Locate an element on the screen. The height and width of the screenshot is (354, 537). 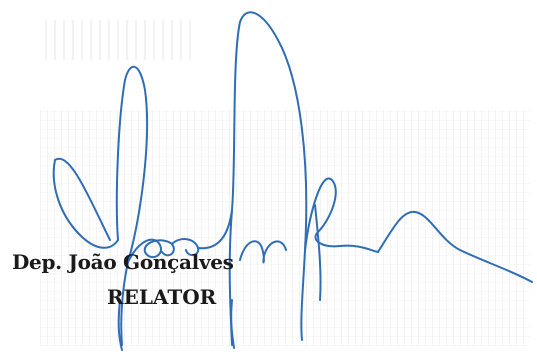
signer-role: RELATOR is located at coordinates (162, 297).